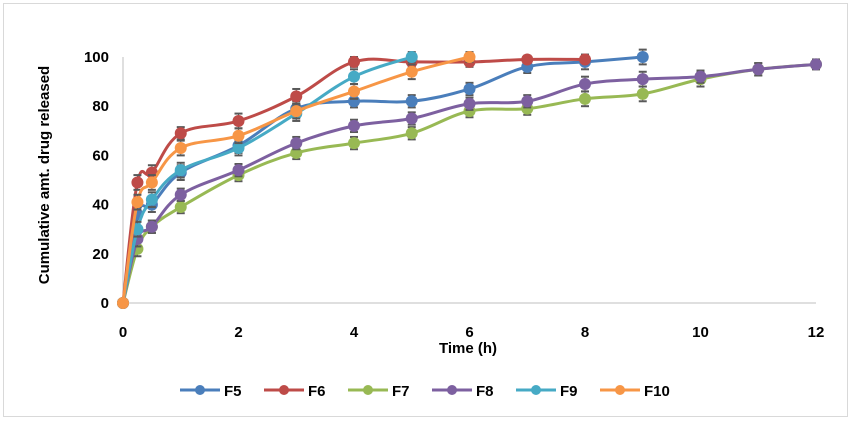  Describe the element at coordinates (425, 391) in the screenshot. I see `legend: F5 F6 F7 F8 F9 F10` at that location.